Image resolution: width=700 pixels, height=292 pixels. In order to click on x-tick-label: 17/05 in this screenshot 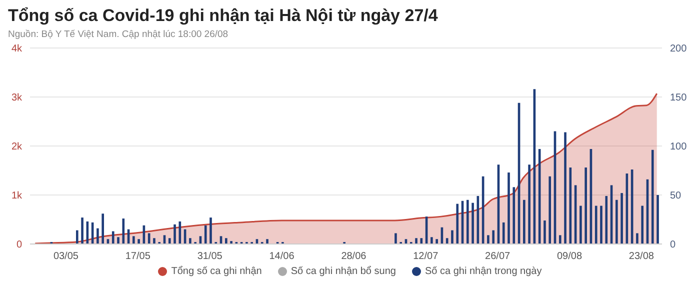, I will do `click(138, 256)`.